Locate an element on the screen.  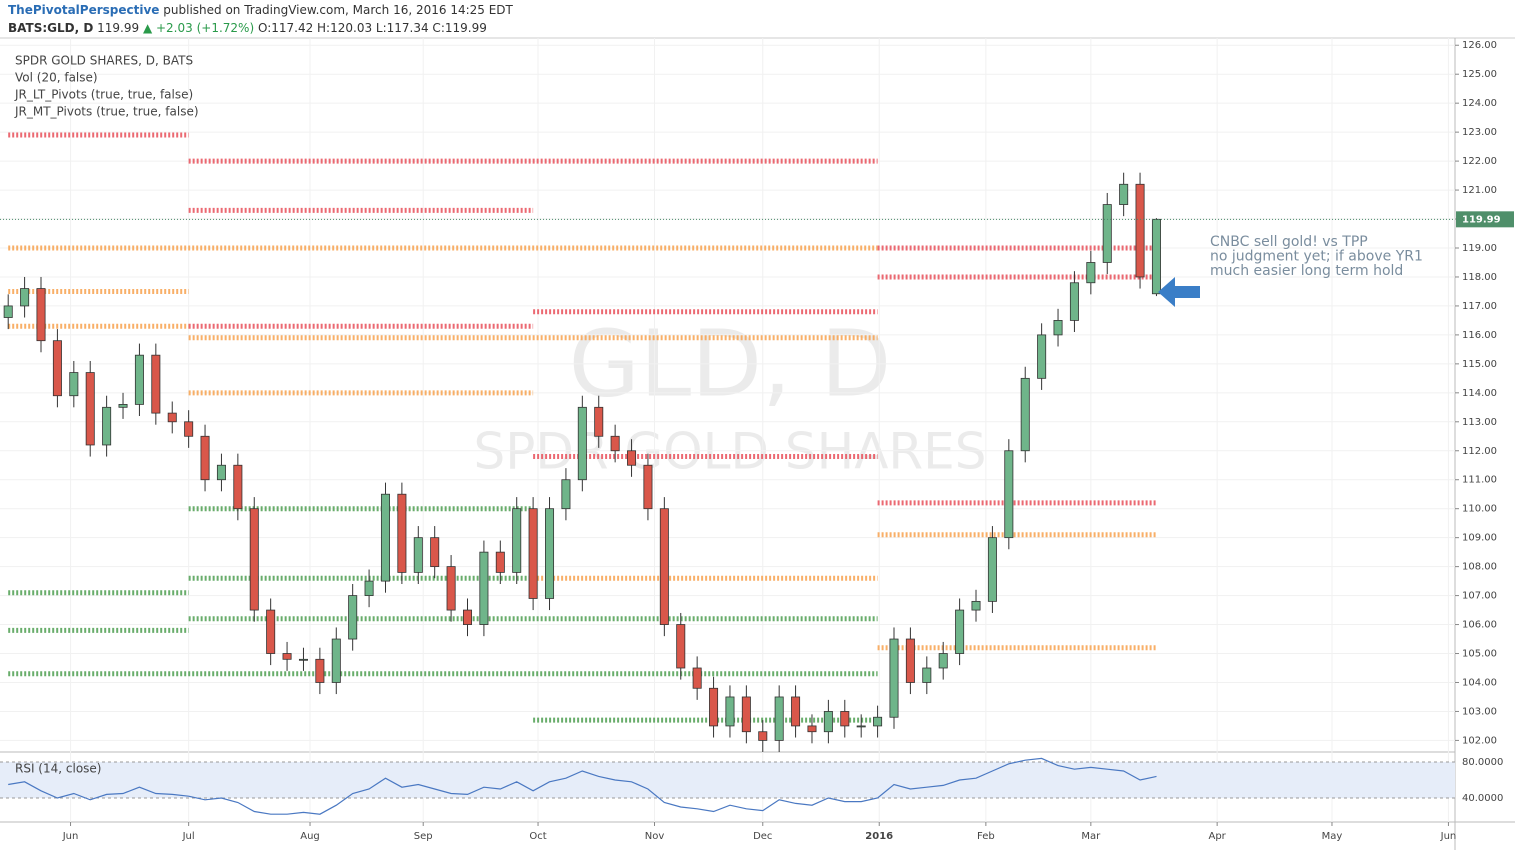
y-tick-label: 104.00 is located at coordinates (1479, 682).